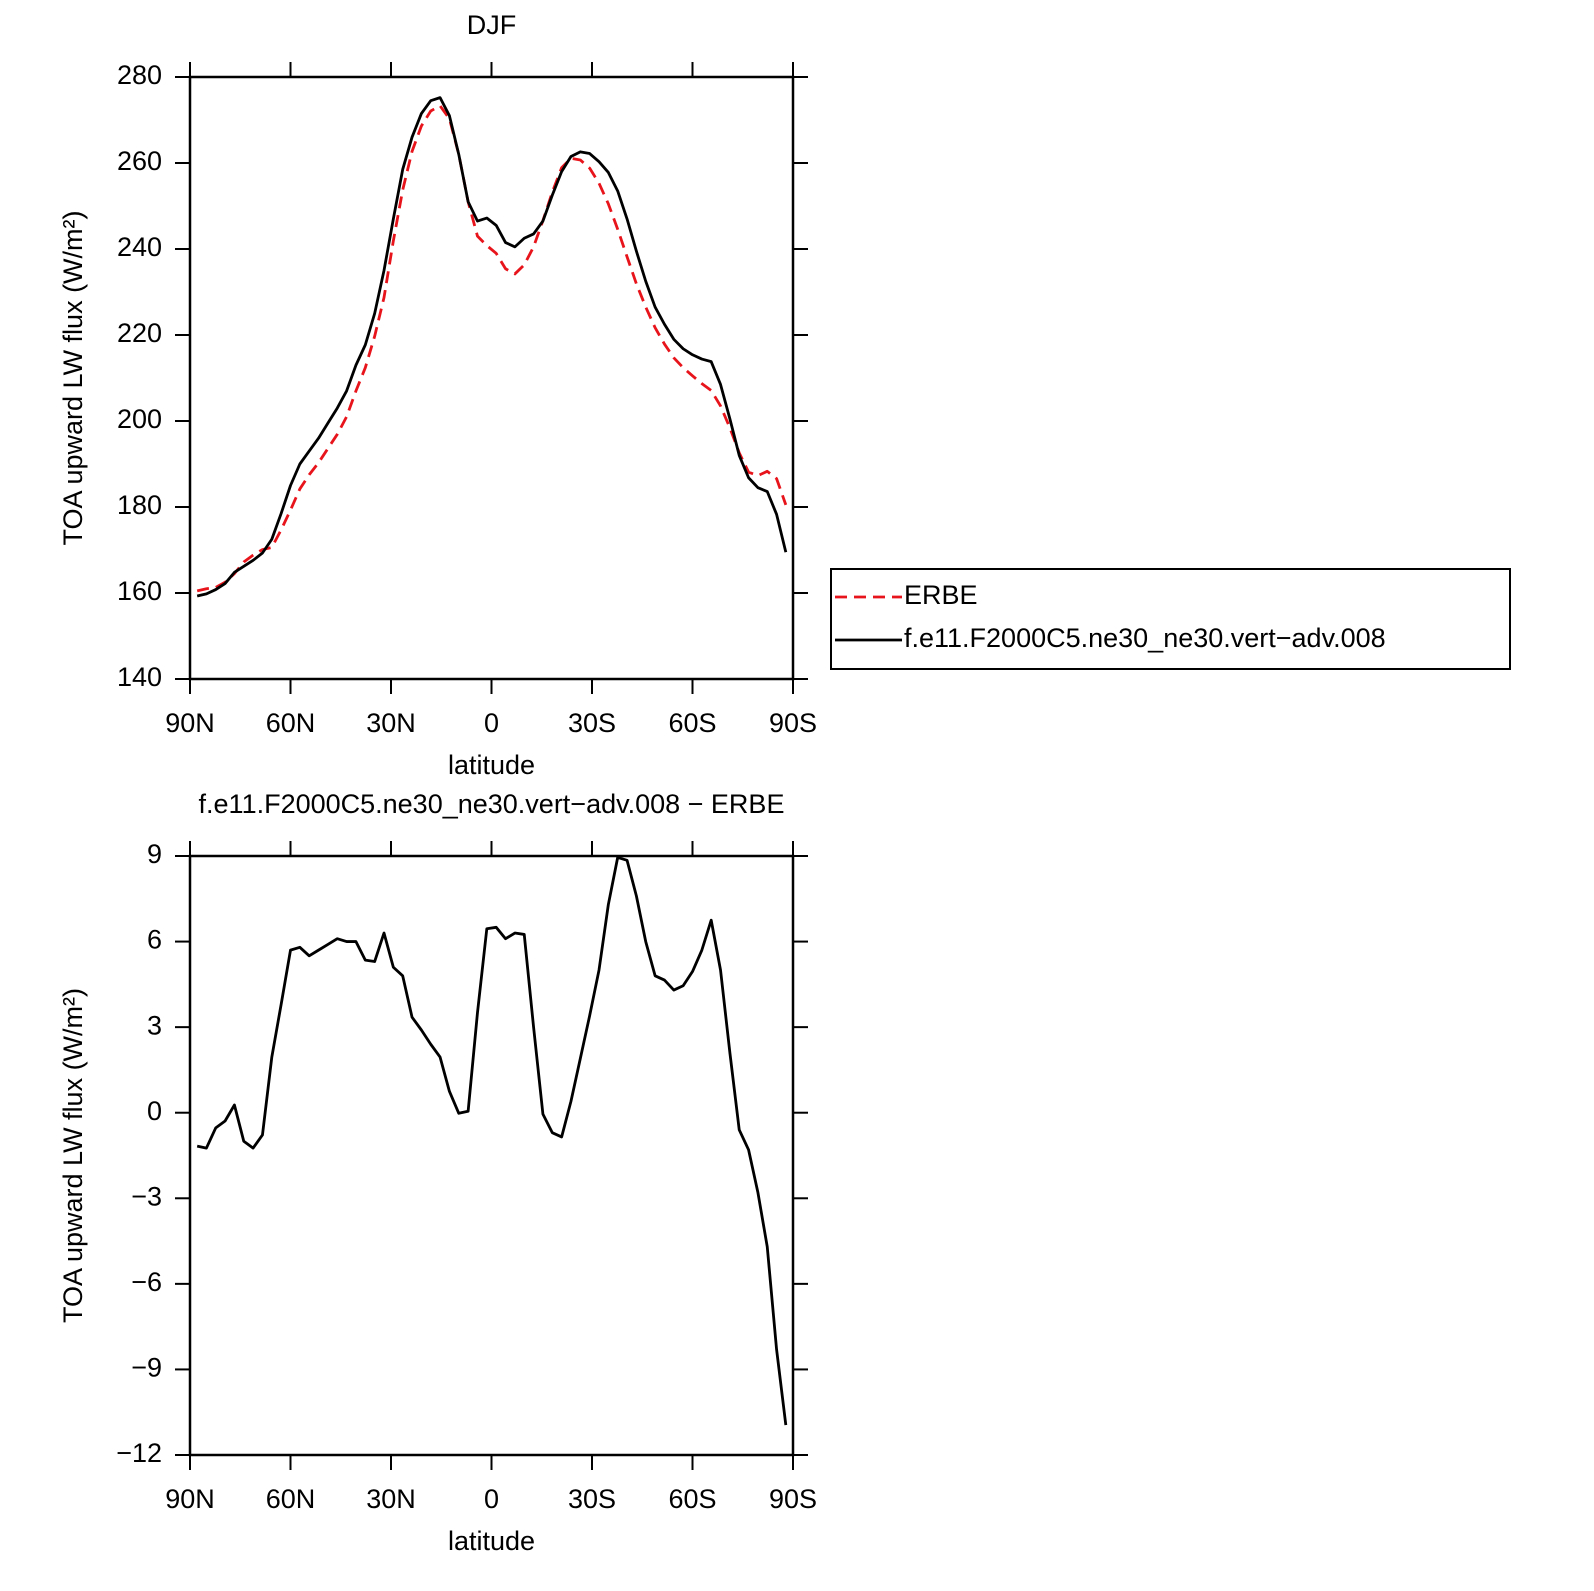 The image size is (1594, 1591). I want to click on y-tick-label: 280, so click(139, 75).